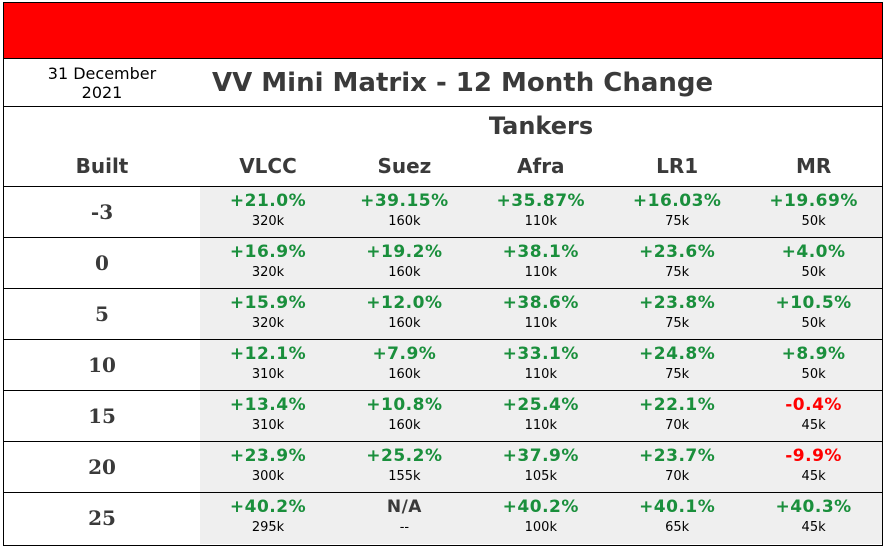  What do you see at coordinates (677, 252) in the screenshot?
I see `change-value: +23.6%` at bounding box center [677, 252].